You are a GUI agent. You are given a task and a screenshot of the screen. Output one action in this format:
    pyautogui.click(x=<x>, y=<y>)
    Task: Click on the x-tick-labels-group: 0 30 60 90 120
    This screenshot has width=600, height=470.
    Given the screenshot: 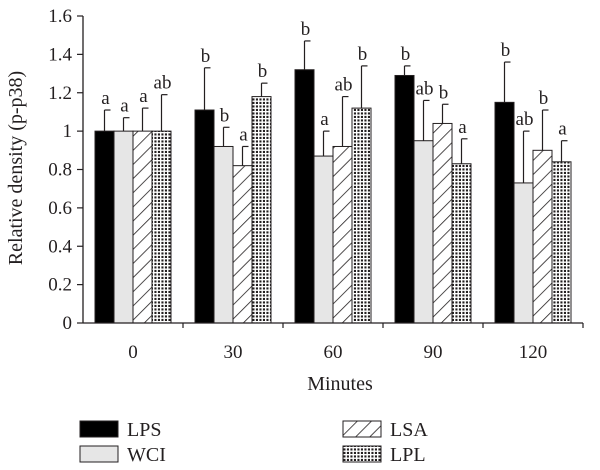 What is the action you would take?
    pyautogui.click(x=337, y=352)
    